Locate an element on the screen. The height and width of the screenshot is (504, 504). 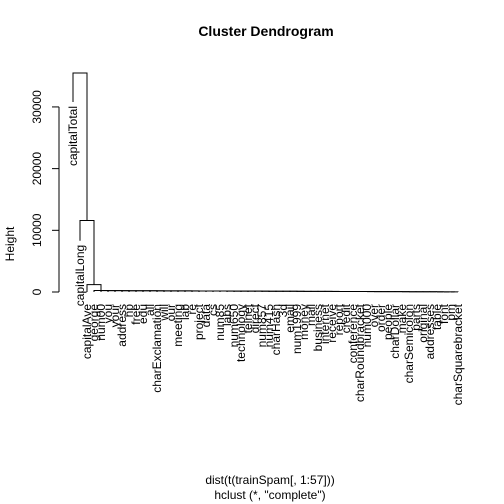
leaf-label: num650 is located at coordinates (234, 326).